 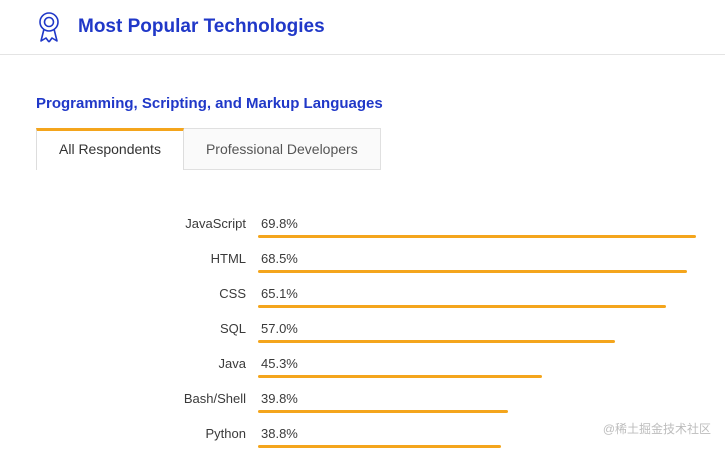 I want to click on bar-label: JavaScript, so click(x=215, y=223).